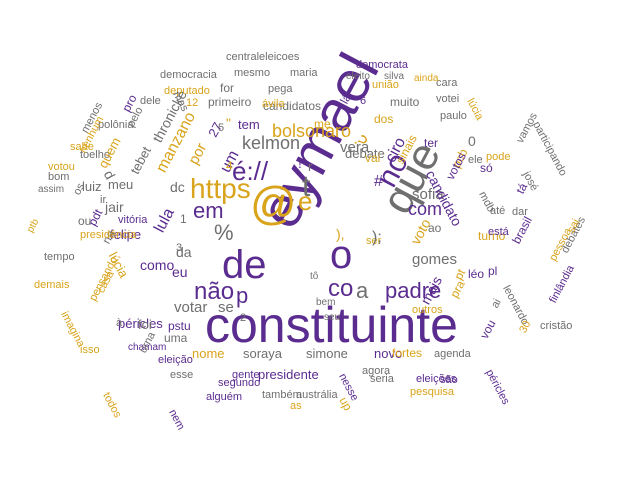 This screenshot has height=495, width=634. I want to click on word-co: co, so click(341, 288).